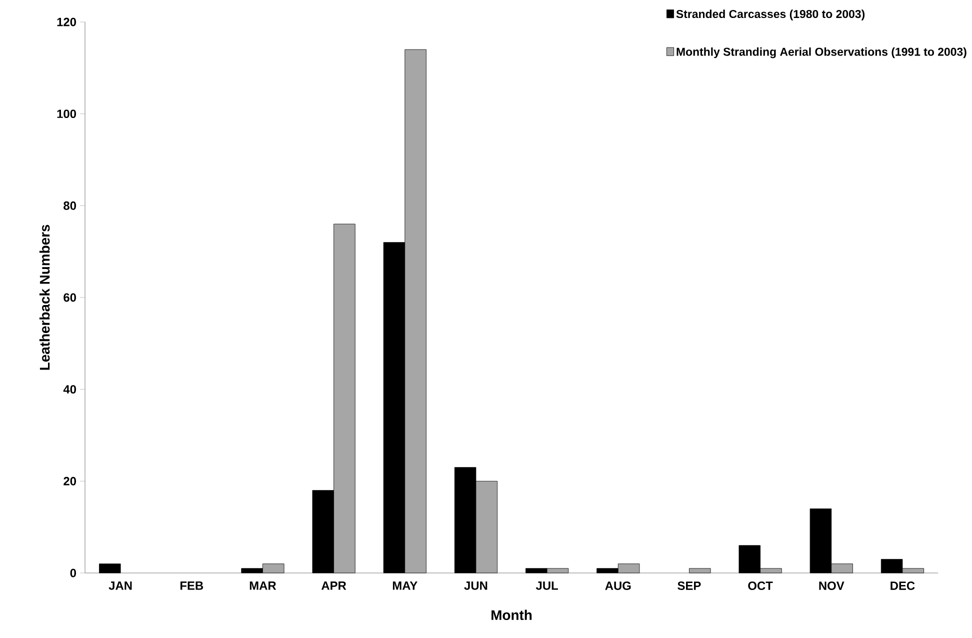  I want to click on x-tick-label: OCT, so click(760, 586).